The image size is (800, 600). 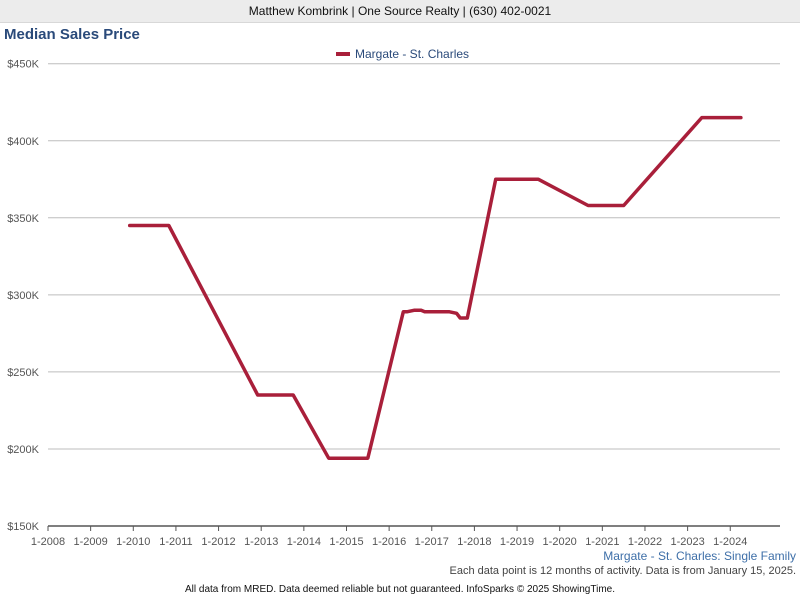 I want to click on x-tick-label: 1-2017, so click(x=432, y=542).